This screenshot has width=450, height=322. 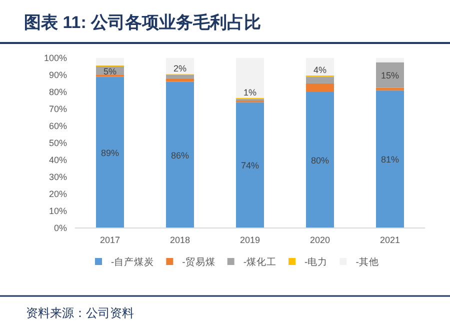 What do you see at coordinates (57, 160) in the screenshot?
I see `y-tick-label: 40%` at bounding box center [57, 160].